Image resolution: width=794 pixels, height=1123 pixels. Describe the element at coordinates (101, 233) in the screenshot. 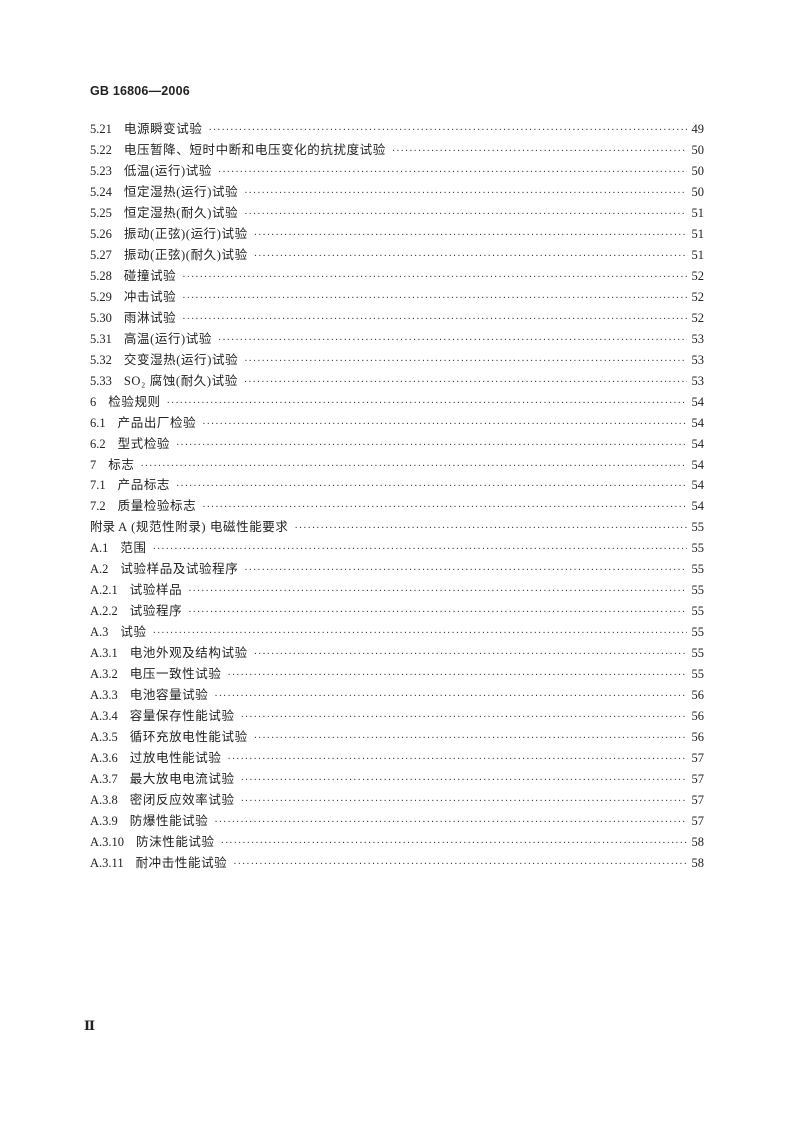

I see `toc-entry-number: 5.26` at that location.